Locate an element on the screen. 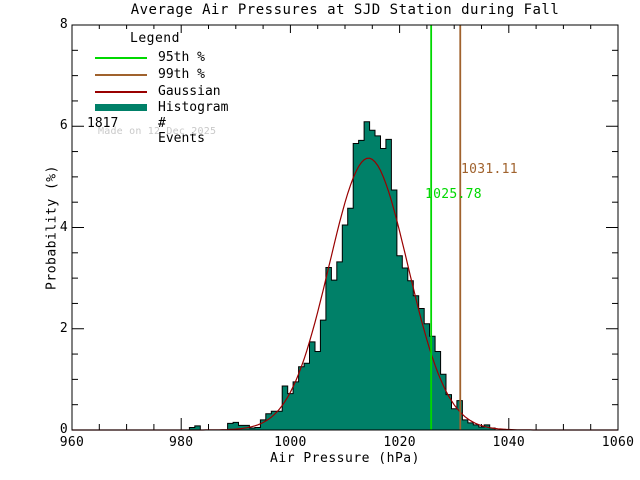 This screenshot has width=640, height=480. legend-item-label: 99th % is located at coordinates (181, 74).